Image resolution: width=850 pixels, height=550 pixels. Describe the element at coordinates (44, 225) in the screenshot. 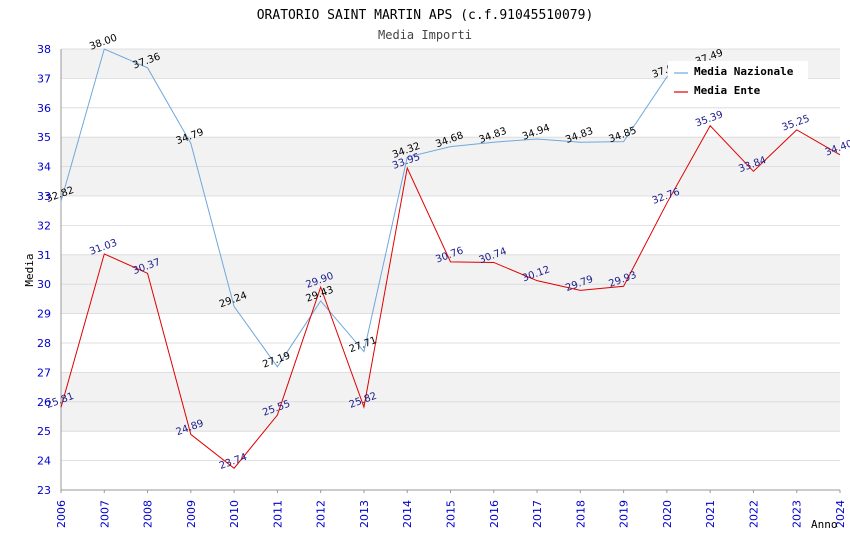

I see `y-tick-label: 32` at that location.